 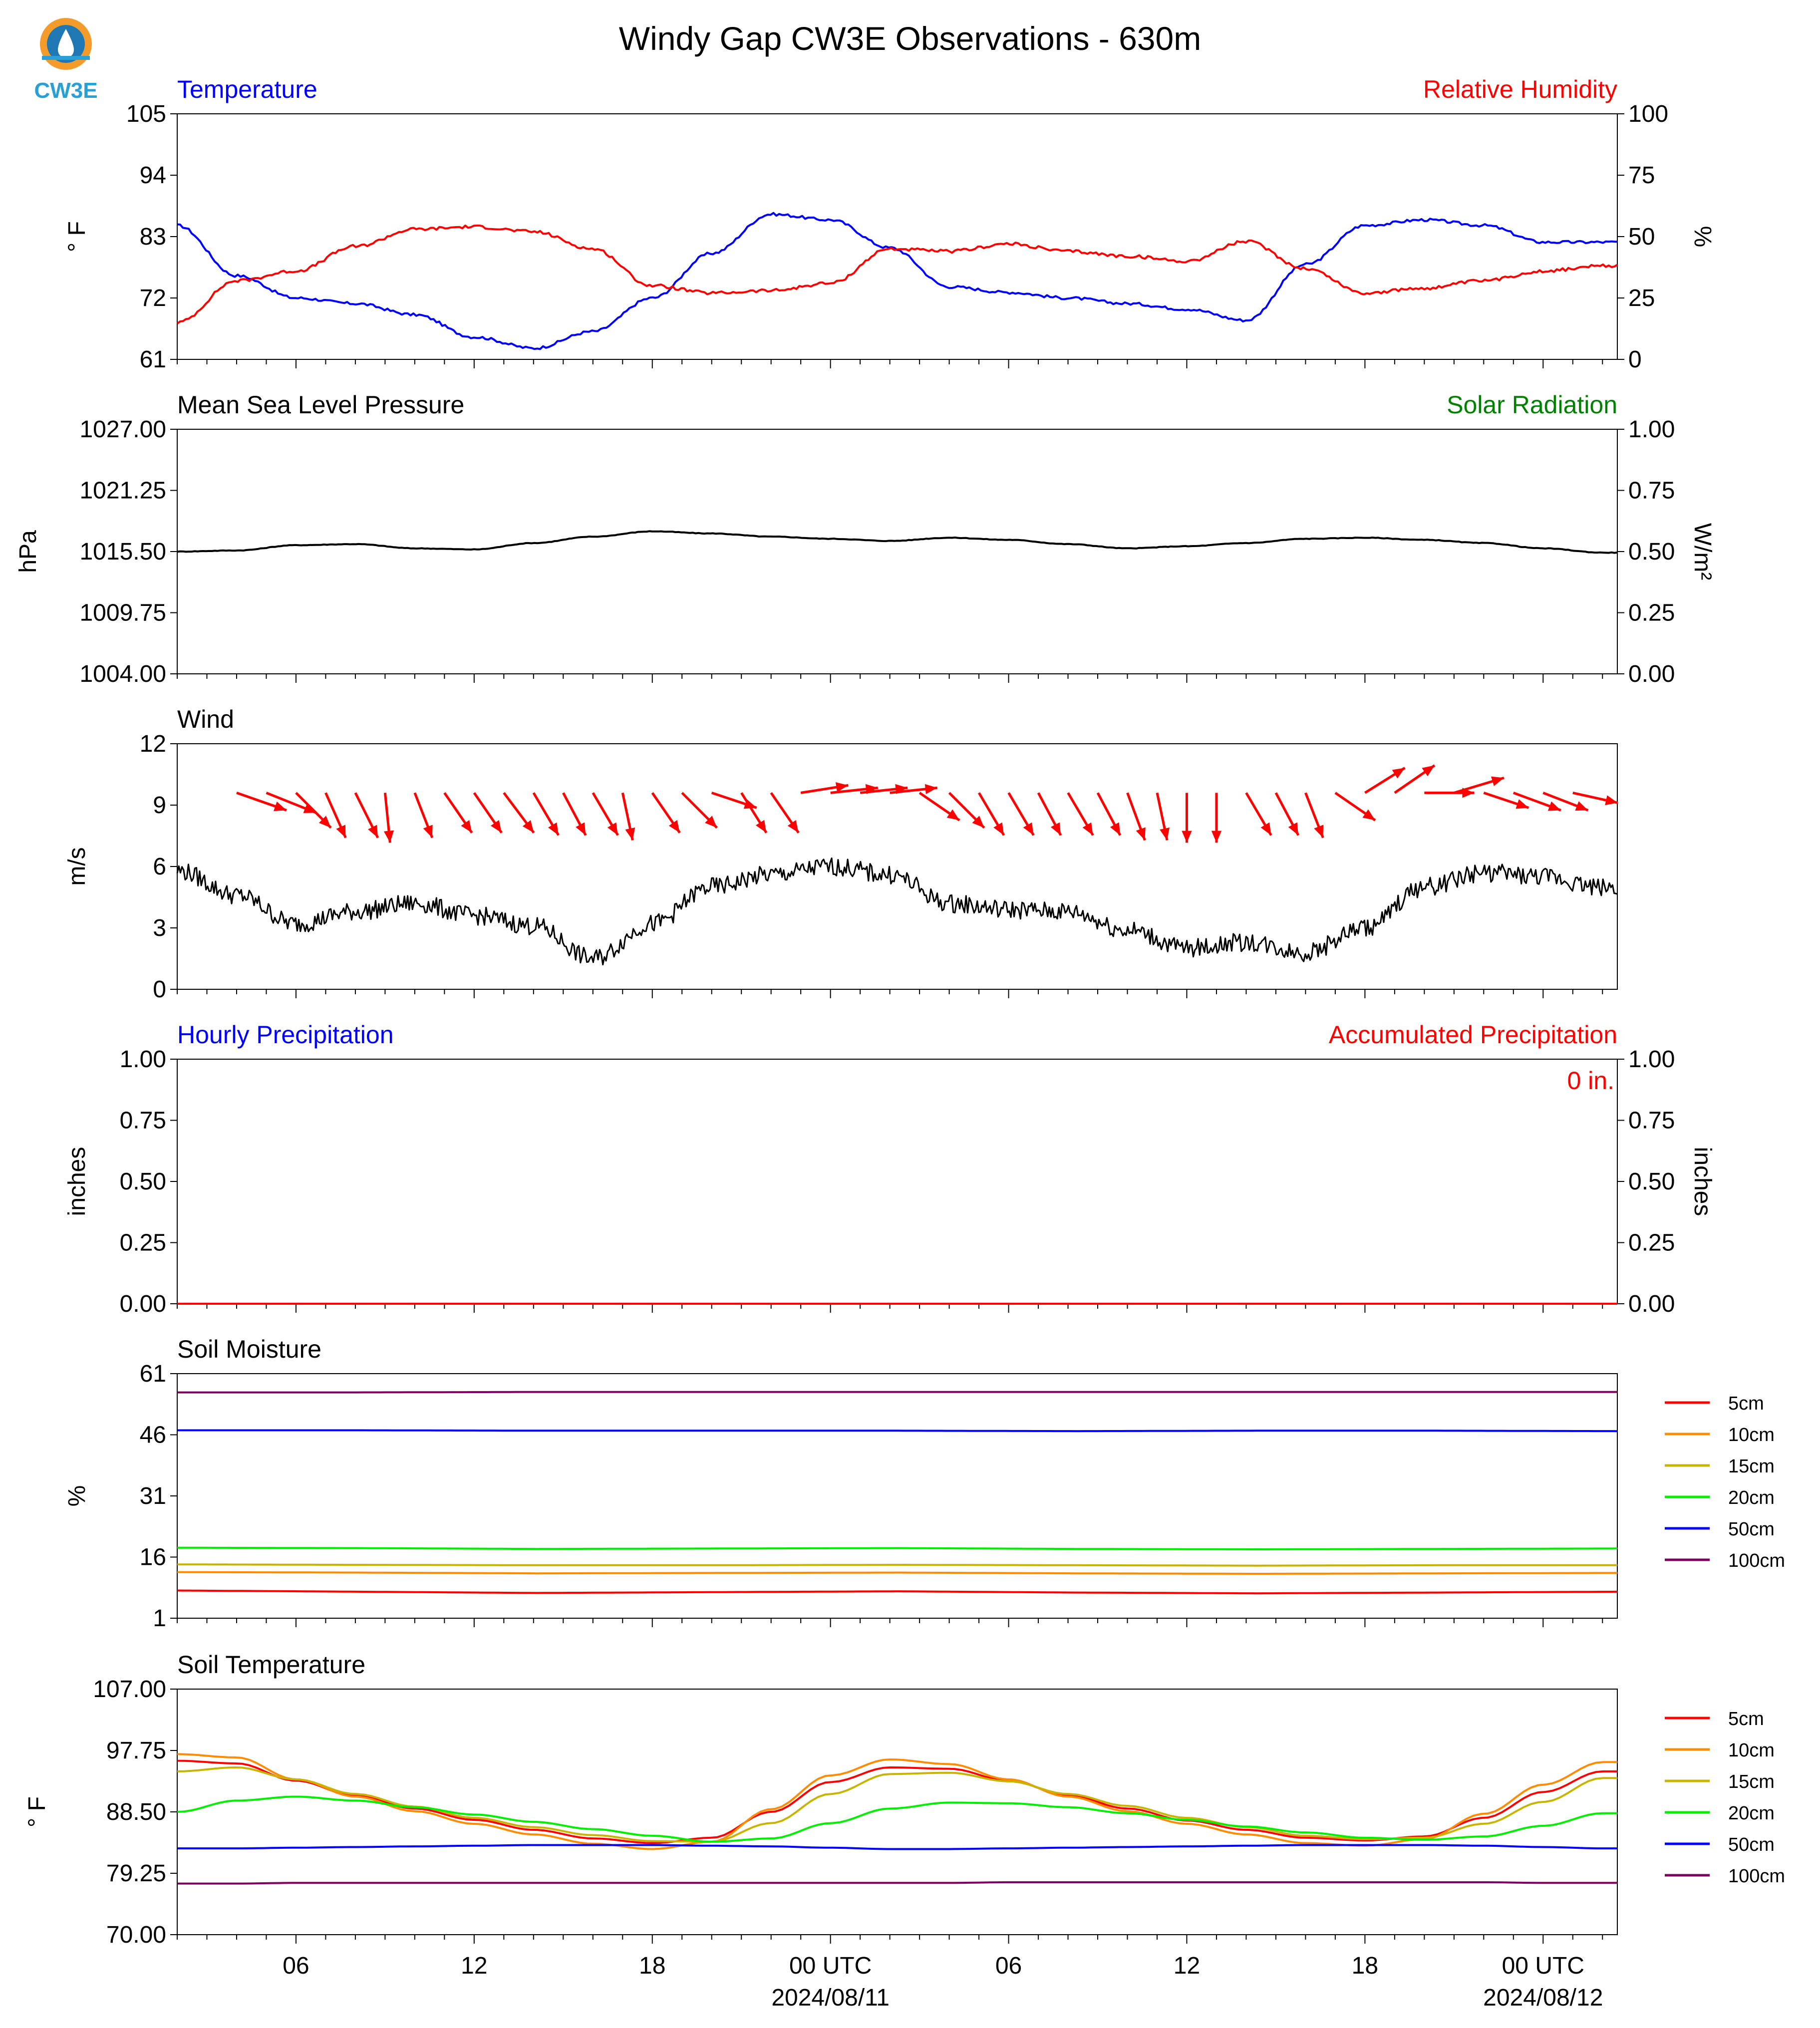 What do you see at coordinates (143, 1304) in the screenshot?
I see `y-tick-label: 0.00` at bounding box center [143, 1304].